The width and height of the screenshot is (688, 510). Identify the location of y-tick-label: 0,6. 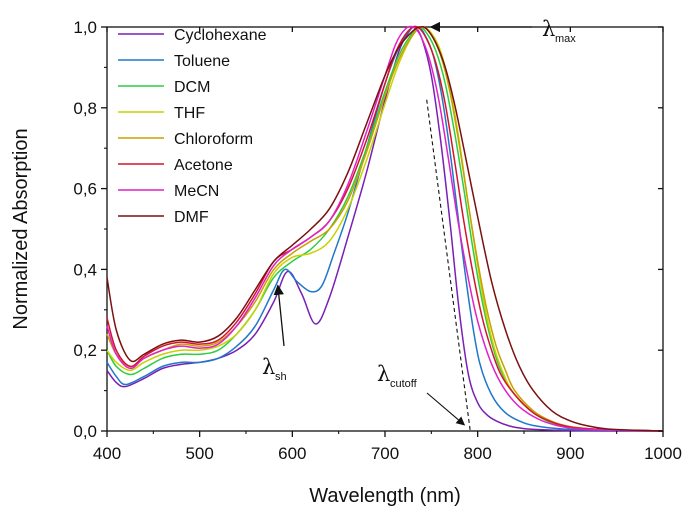
(85, 189).